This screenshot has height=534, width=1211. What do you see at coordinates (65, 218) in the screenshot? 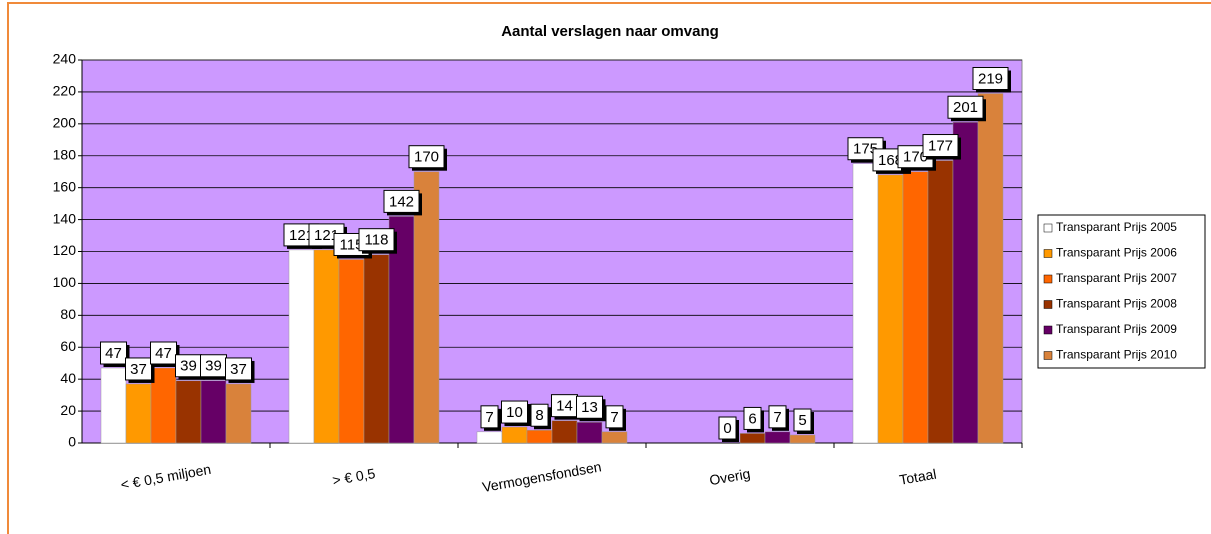
I see `y-tick-label: 140` at bounding box center [65, 218].